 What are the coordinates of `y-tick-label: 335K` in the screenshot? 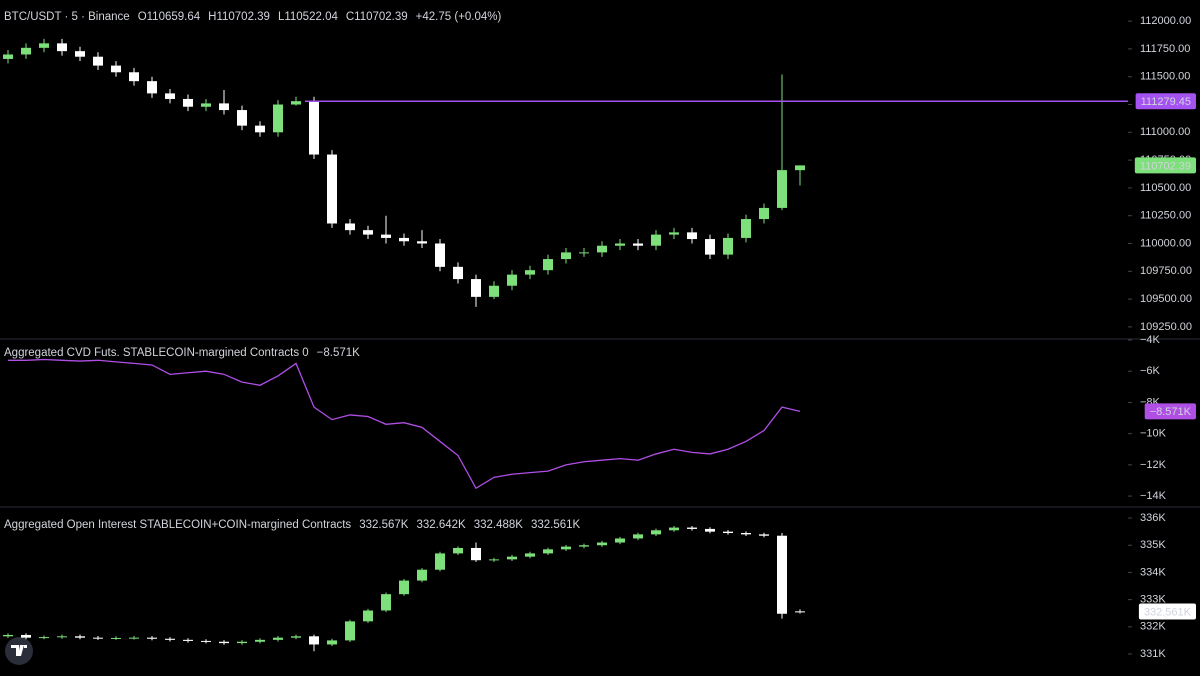 It's located at (1153, 545).